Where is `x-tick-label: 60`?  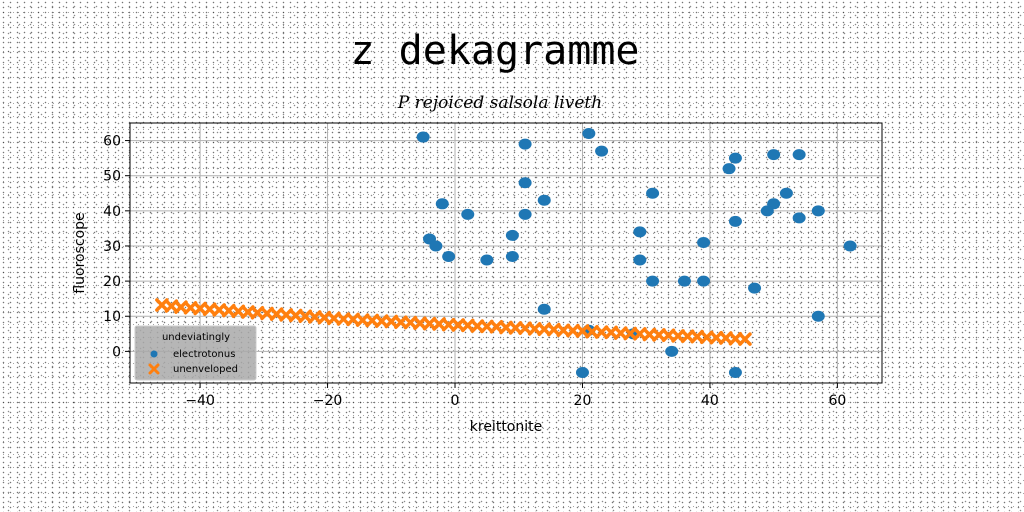
x-tick-label: 60 is located at coordinates (837, 401).